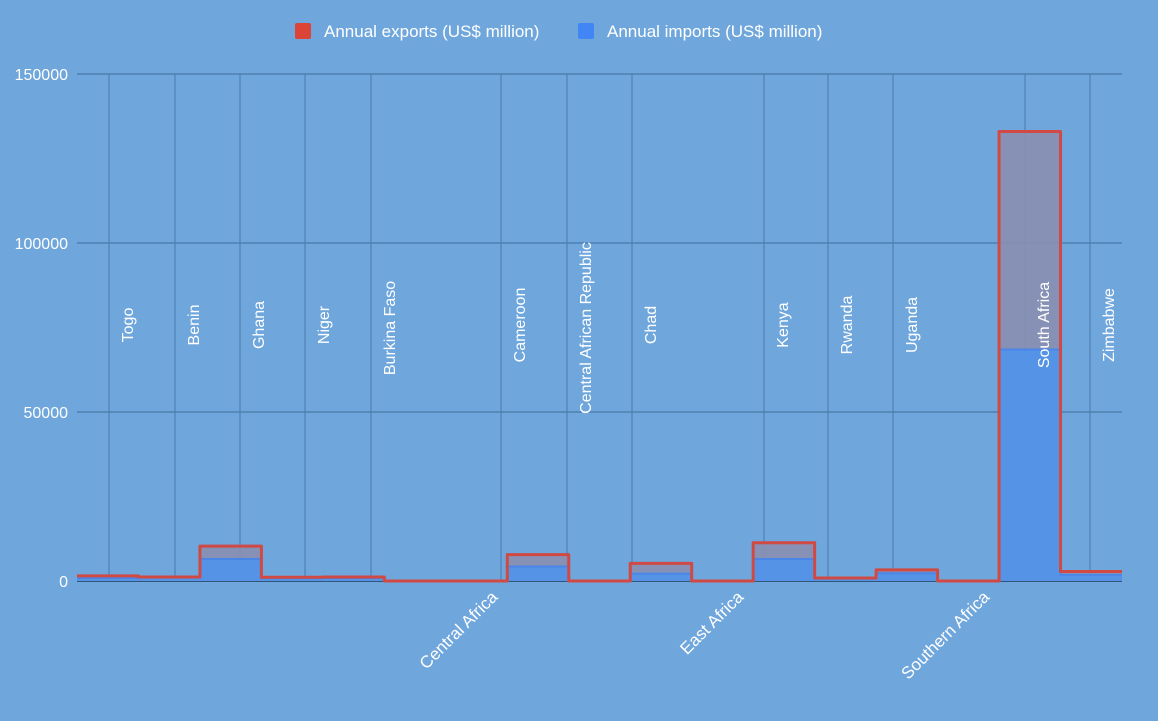  What do you see at coordinates (259, 325) in the screenshot?
I see `country-label: Ghana` at bounding box center [259, 325].